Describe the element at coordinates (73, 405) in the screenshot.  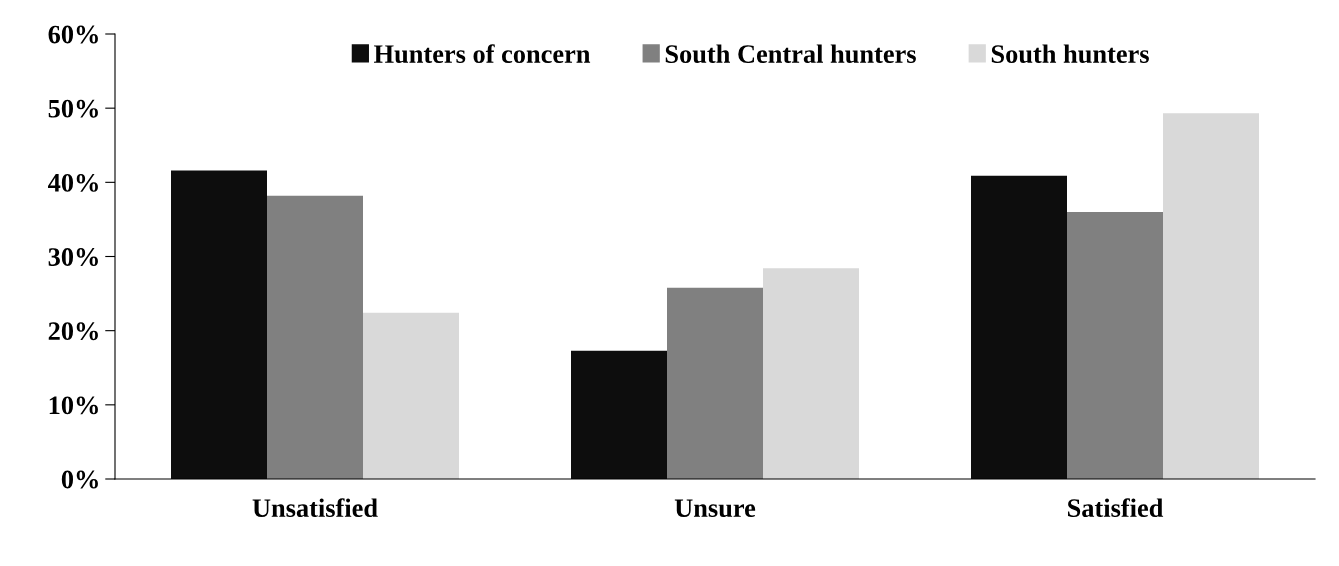
I see `y-tick-label: 10%` at that location.